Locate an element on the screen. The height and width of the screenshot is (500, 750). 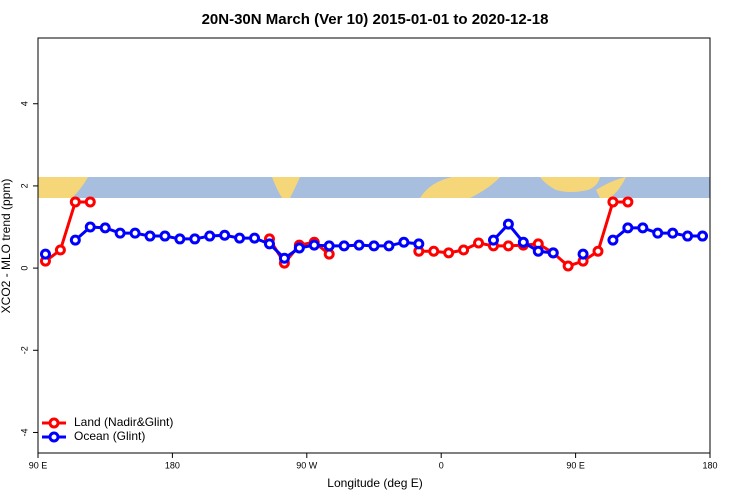
y-axis-label: XCO2 - MLO trend (ppm) is located at coordinates (6, 246).